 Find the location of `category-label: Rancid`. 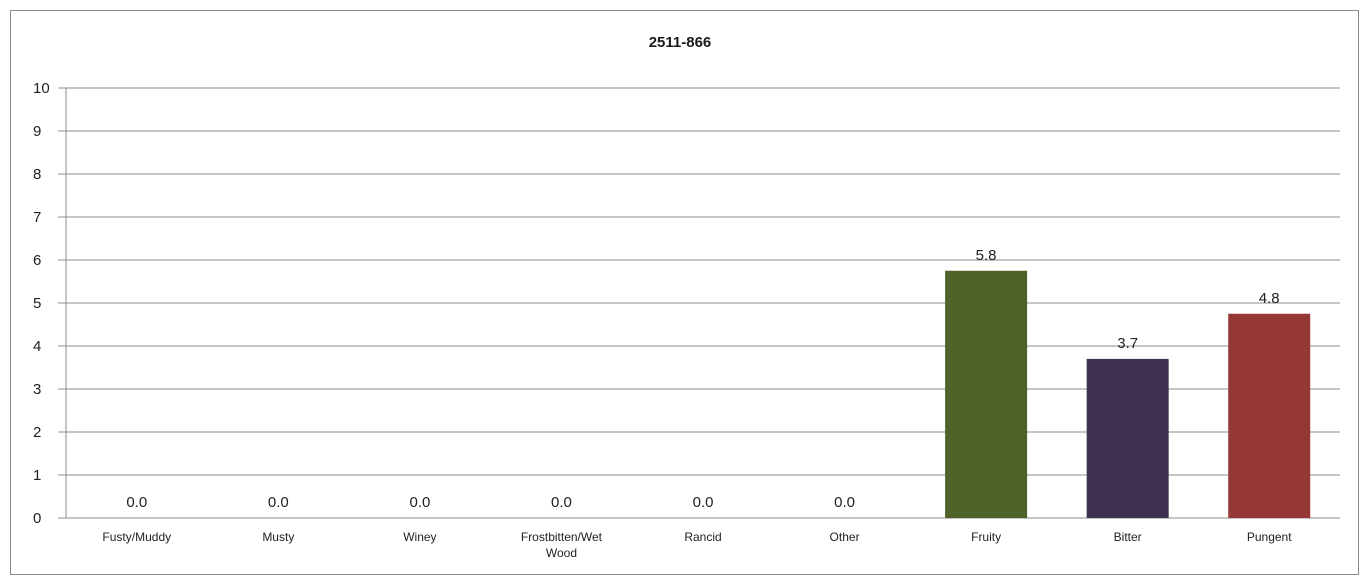

category-label: Rancid is located at coordinates (702, 537).